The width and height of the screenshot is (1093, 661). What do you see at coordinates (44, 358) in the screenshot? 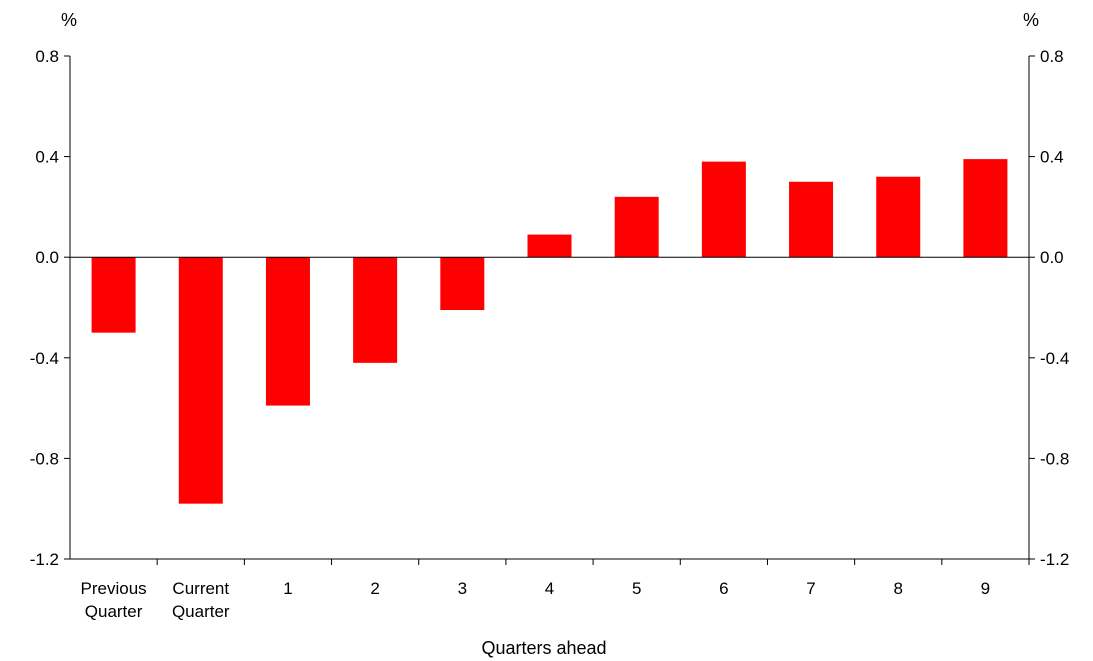
I see `y-tick-label-left: -0.4` at bounding box center [44, 358].